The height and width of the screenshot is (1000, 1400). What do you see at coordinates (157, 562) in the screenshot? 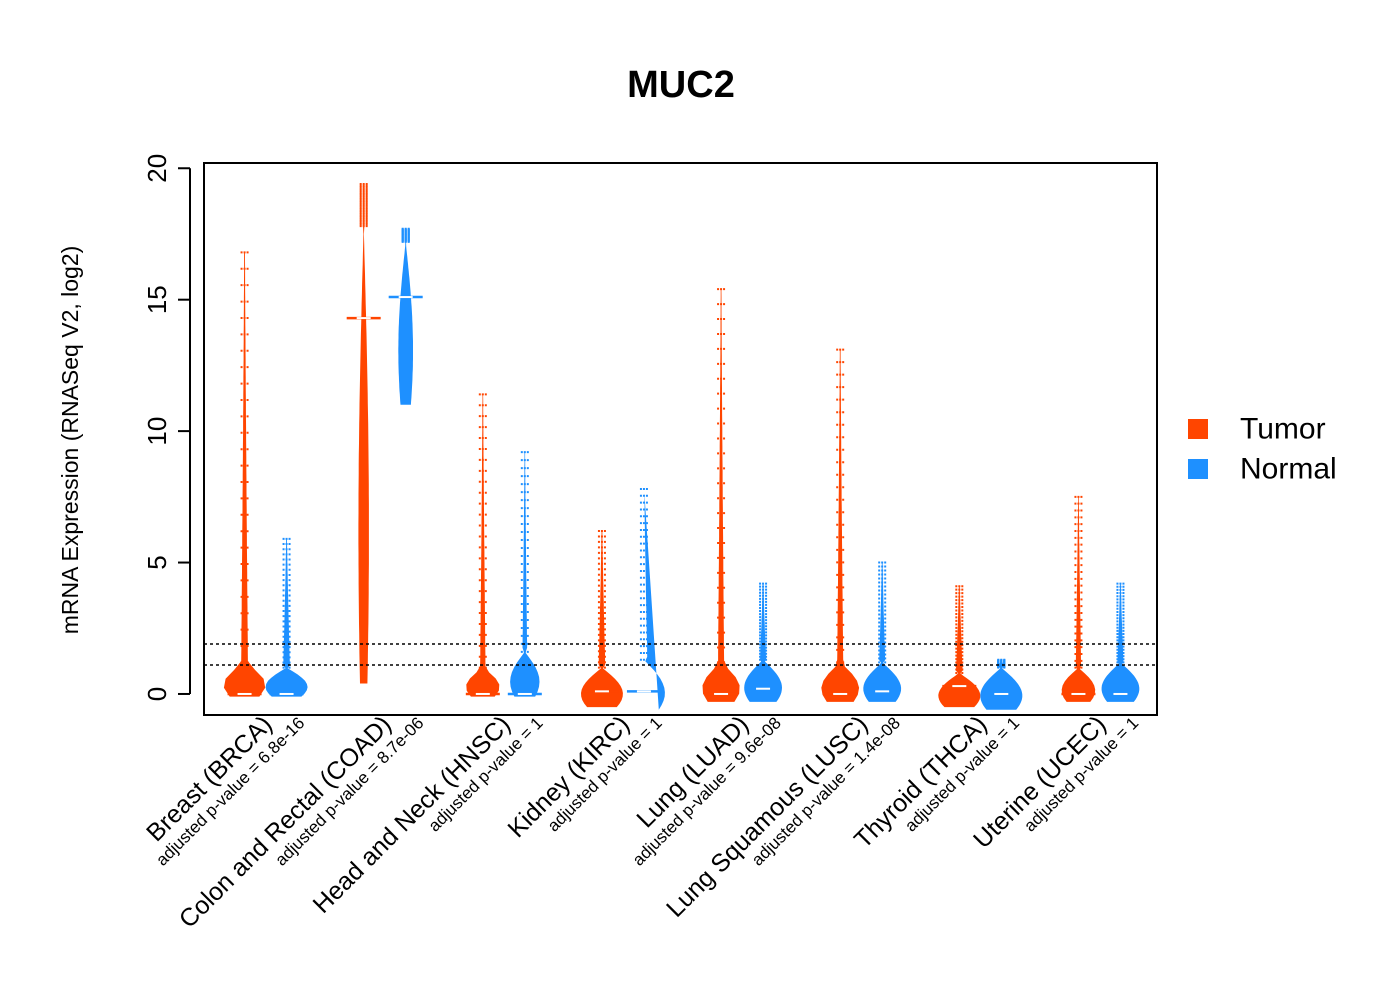
I see `y-tick-label: 5` at bounding box center [157, 562].